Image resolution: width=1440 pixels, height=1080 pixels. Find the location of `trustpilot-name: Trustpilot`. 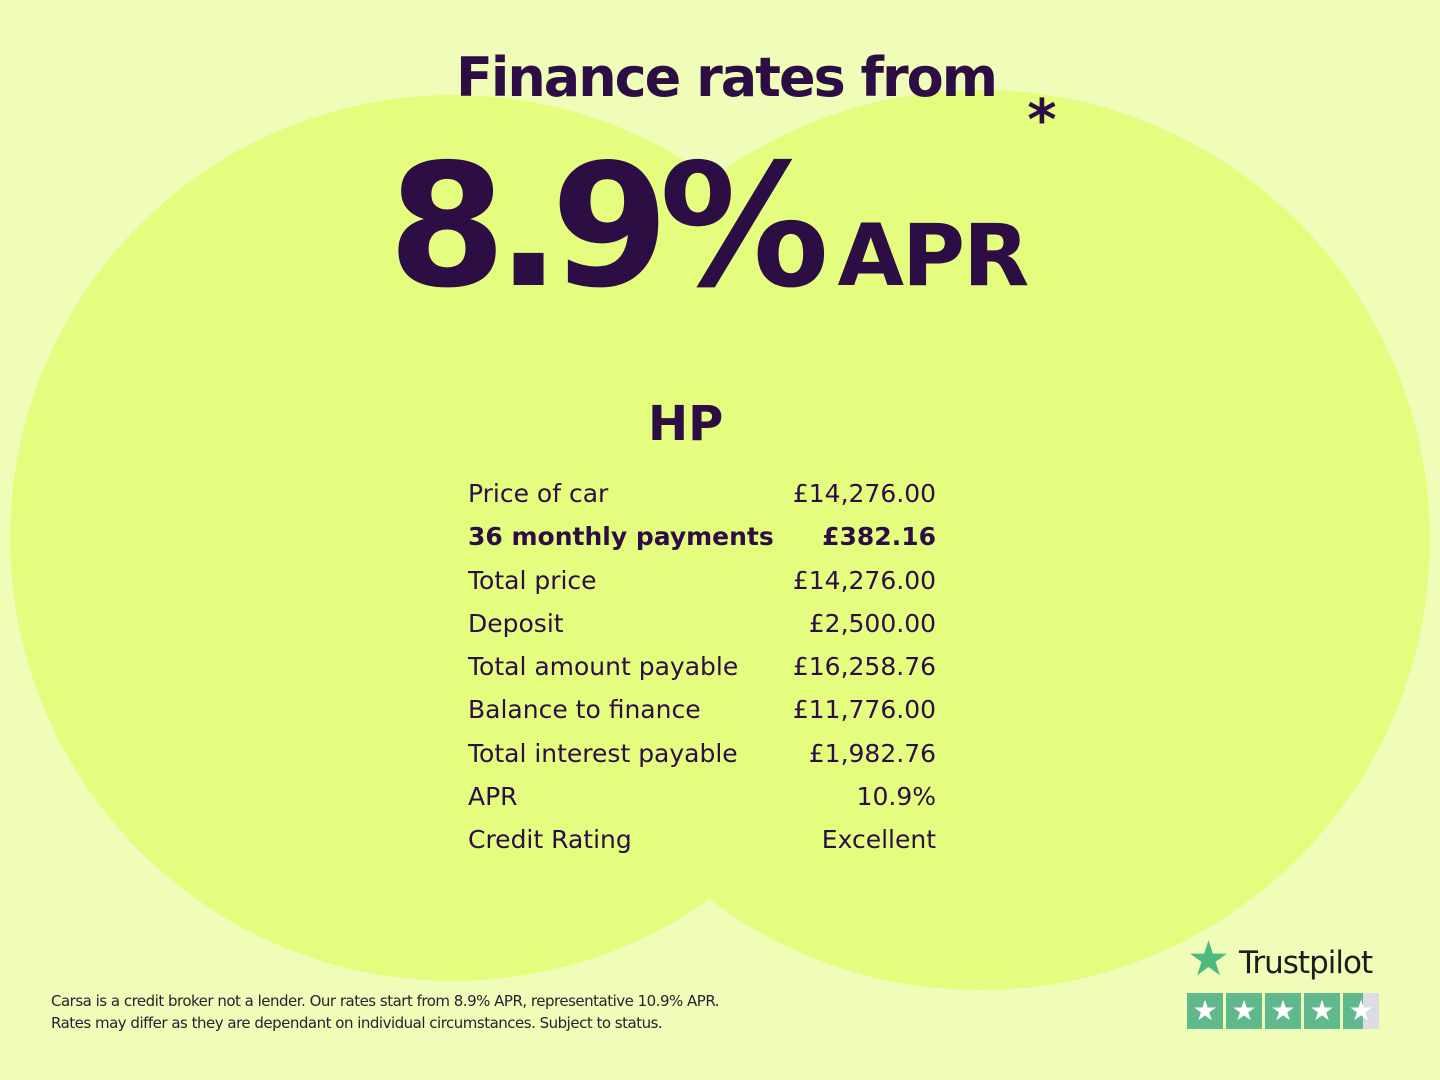

trustpilot-name: Trustpilot is located at coordinates (1306, 963).